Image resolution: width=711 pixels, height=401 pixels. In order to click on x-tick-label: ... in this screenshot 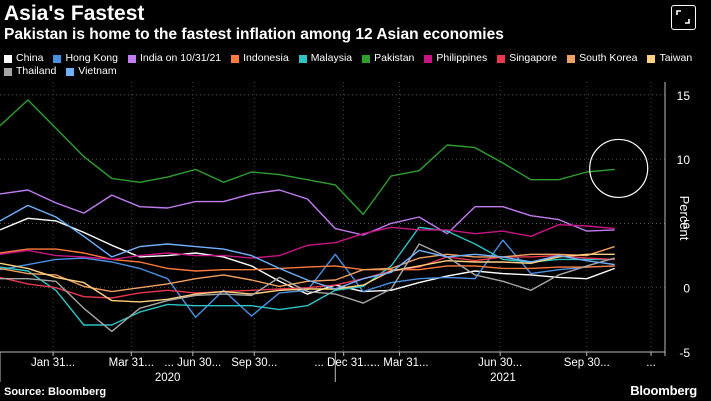, I will do `click(651, 363)`.